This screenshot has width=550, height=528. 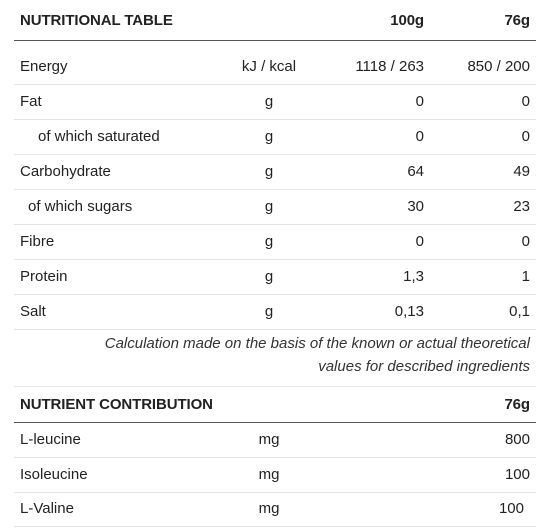 What do you see at coordinates (389, 66) in the screenshot?
I see `row-value-100g: 1118 / 263` at bounding box center [389, 66].